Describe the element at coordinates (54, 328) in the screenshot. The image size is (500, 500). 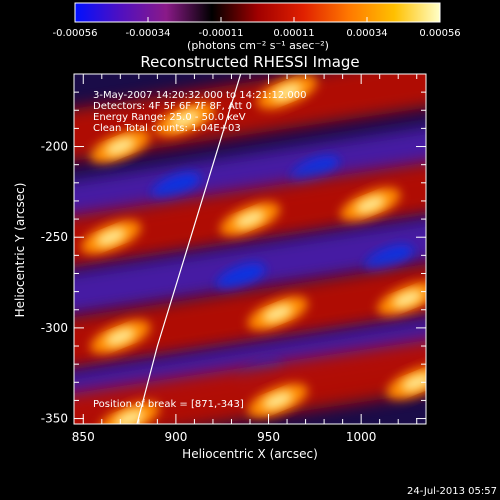
I see `y-tick-label: -300` at that location.